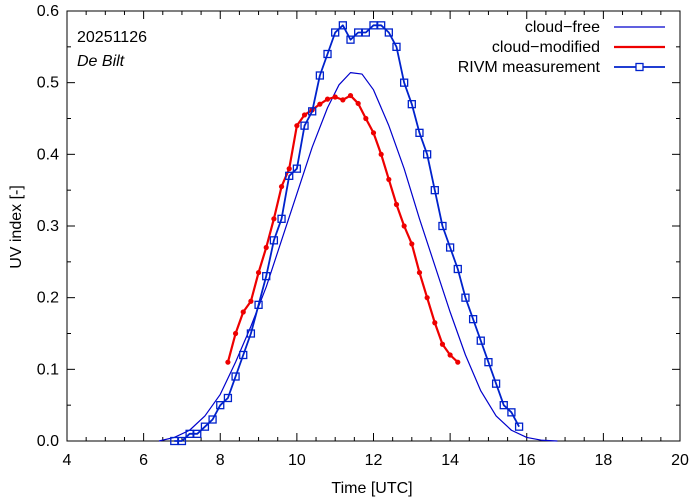 This screenshot has height=501, width=694. I want to click on legend-marker-rivm-measurement, so click(639, 67).